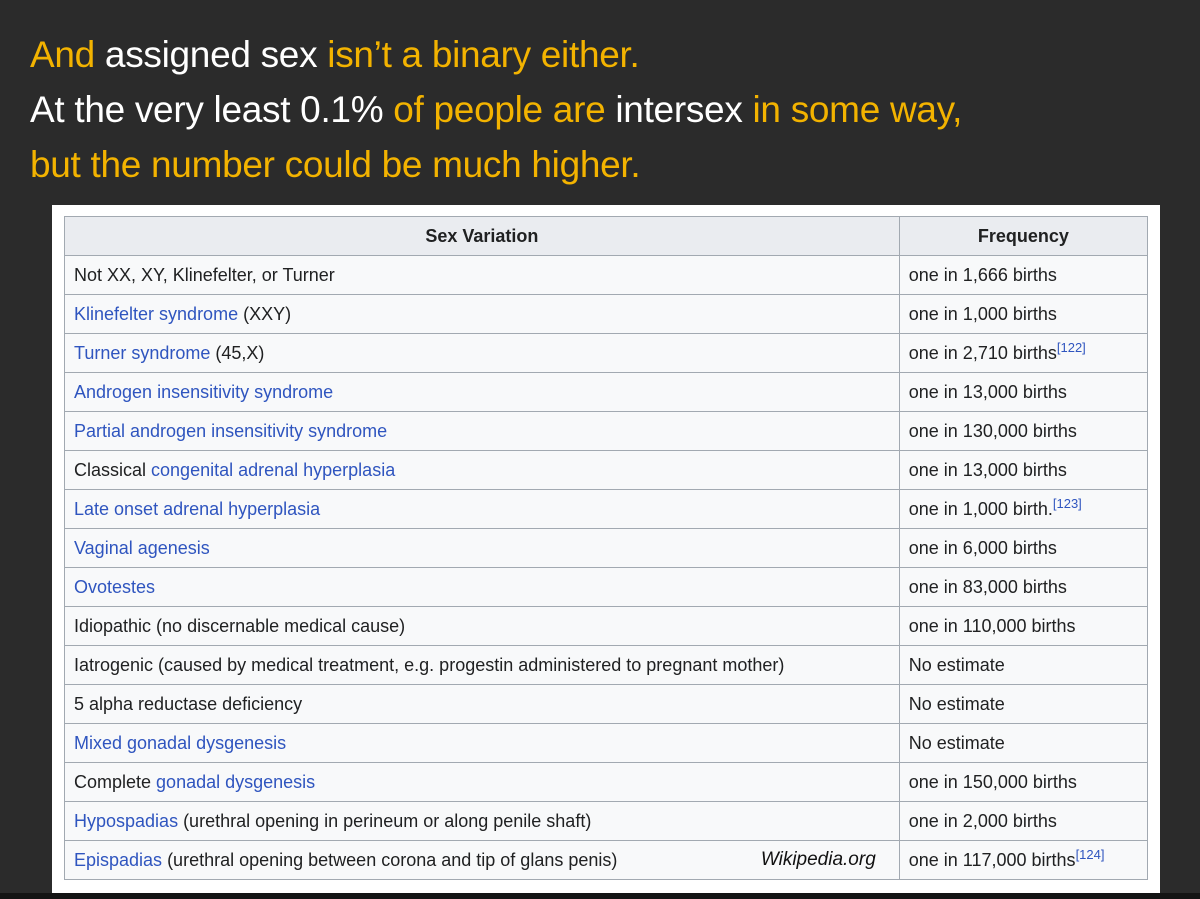 Image resolution: width=1200 pixels, height=899 pixels. What do you see at coordinates (483, 54) in the screenshot?
I see `title-segment: isn’t a binary either.` at bounding box center [483, 54].